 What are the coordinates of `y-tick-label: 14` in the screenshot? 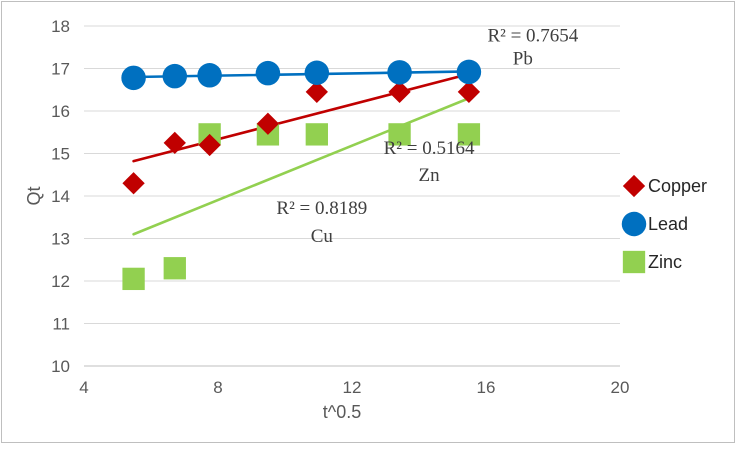 It's located at (60, 196).